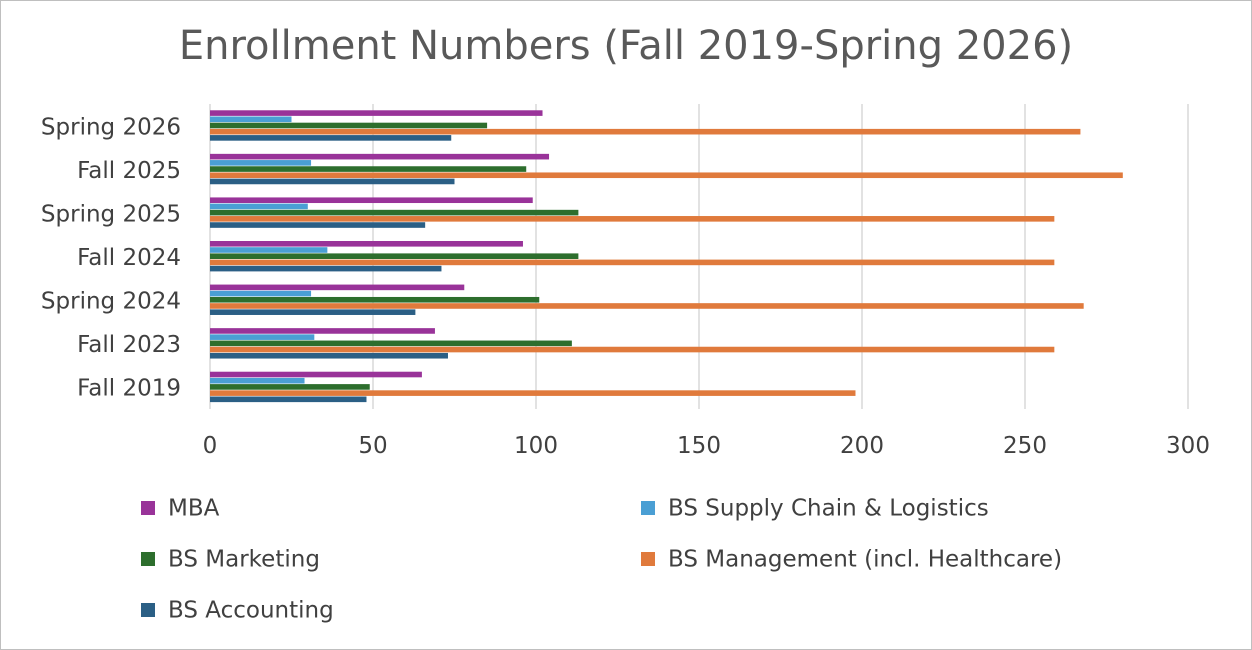 This screenshot has width=1252, height=650. What do you see at coordinates (129, 389) in the screenshot?
I see `y-tick-label-fall-2019: Fall 2019` at bounding box center [129, 389].